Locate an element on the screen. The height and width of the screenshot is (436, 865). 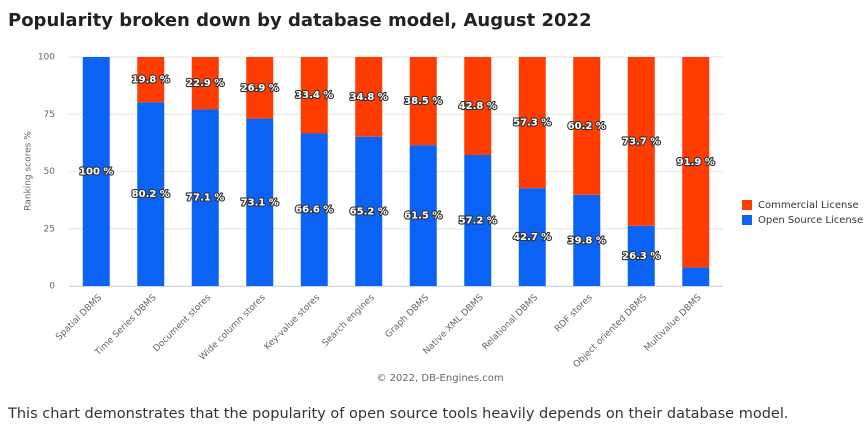
data-label: 39.8 % is located at coordinates (587, 240).